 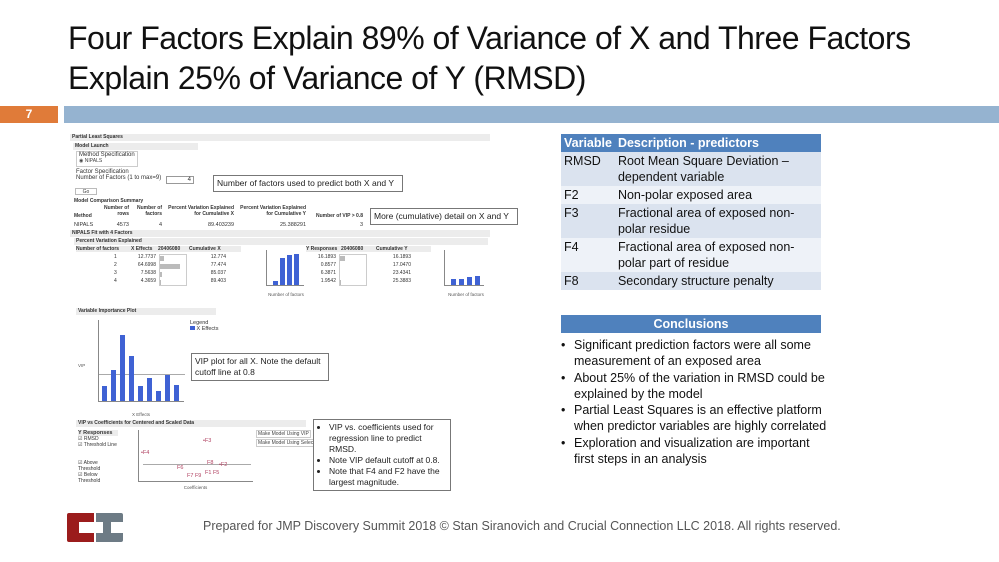 What do you see at coordinates (280, 233) in the screenshot?
I see `nipals-fit-header: NIPALS Fit with 4 Factors` at bounding box center [280, 233].